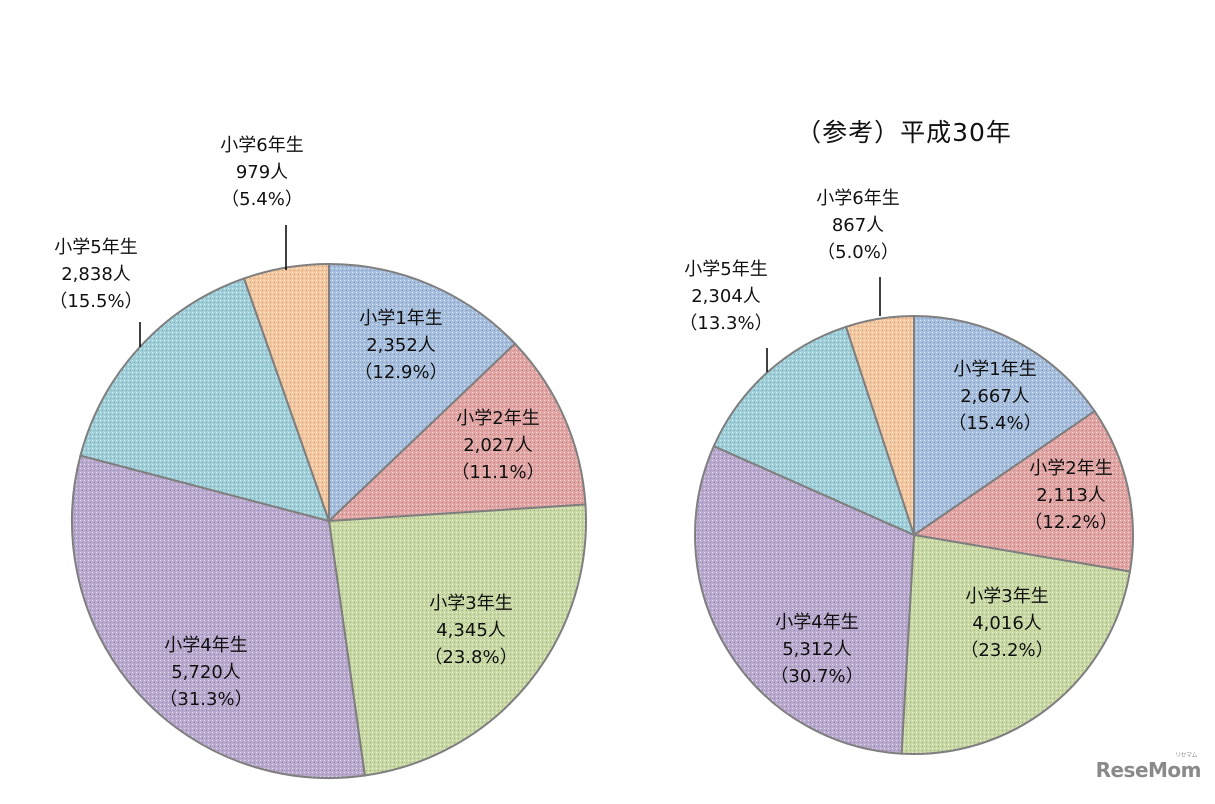 The width and height of the screenshot is (1215, 804). What do you see at coordinates (814, 431) in the screenshot?
I see `pie-slice-grade5` at bounding box center [814, 431].